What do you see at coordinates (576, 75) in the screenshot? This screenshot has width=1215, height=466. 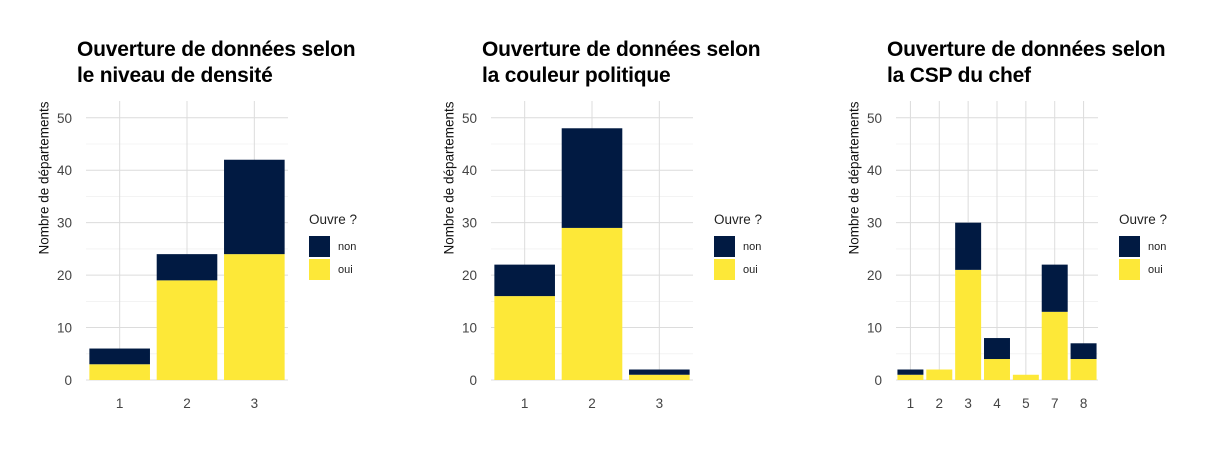 I see `chart-title-line-2: la couleur politique` at bounding box center [576, 75].